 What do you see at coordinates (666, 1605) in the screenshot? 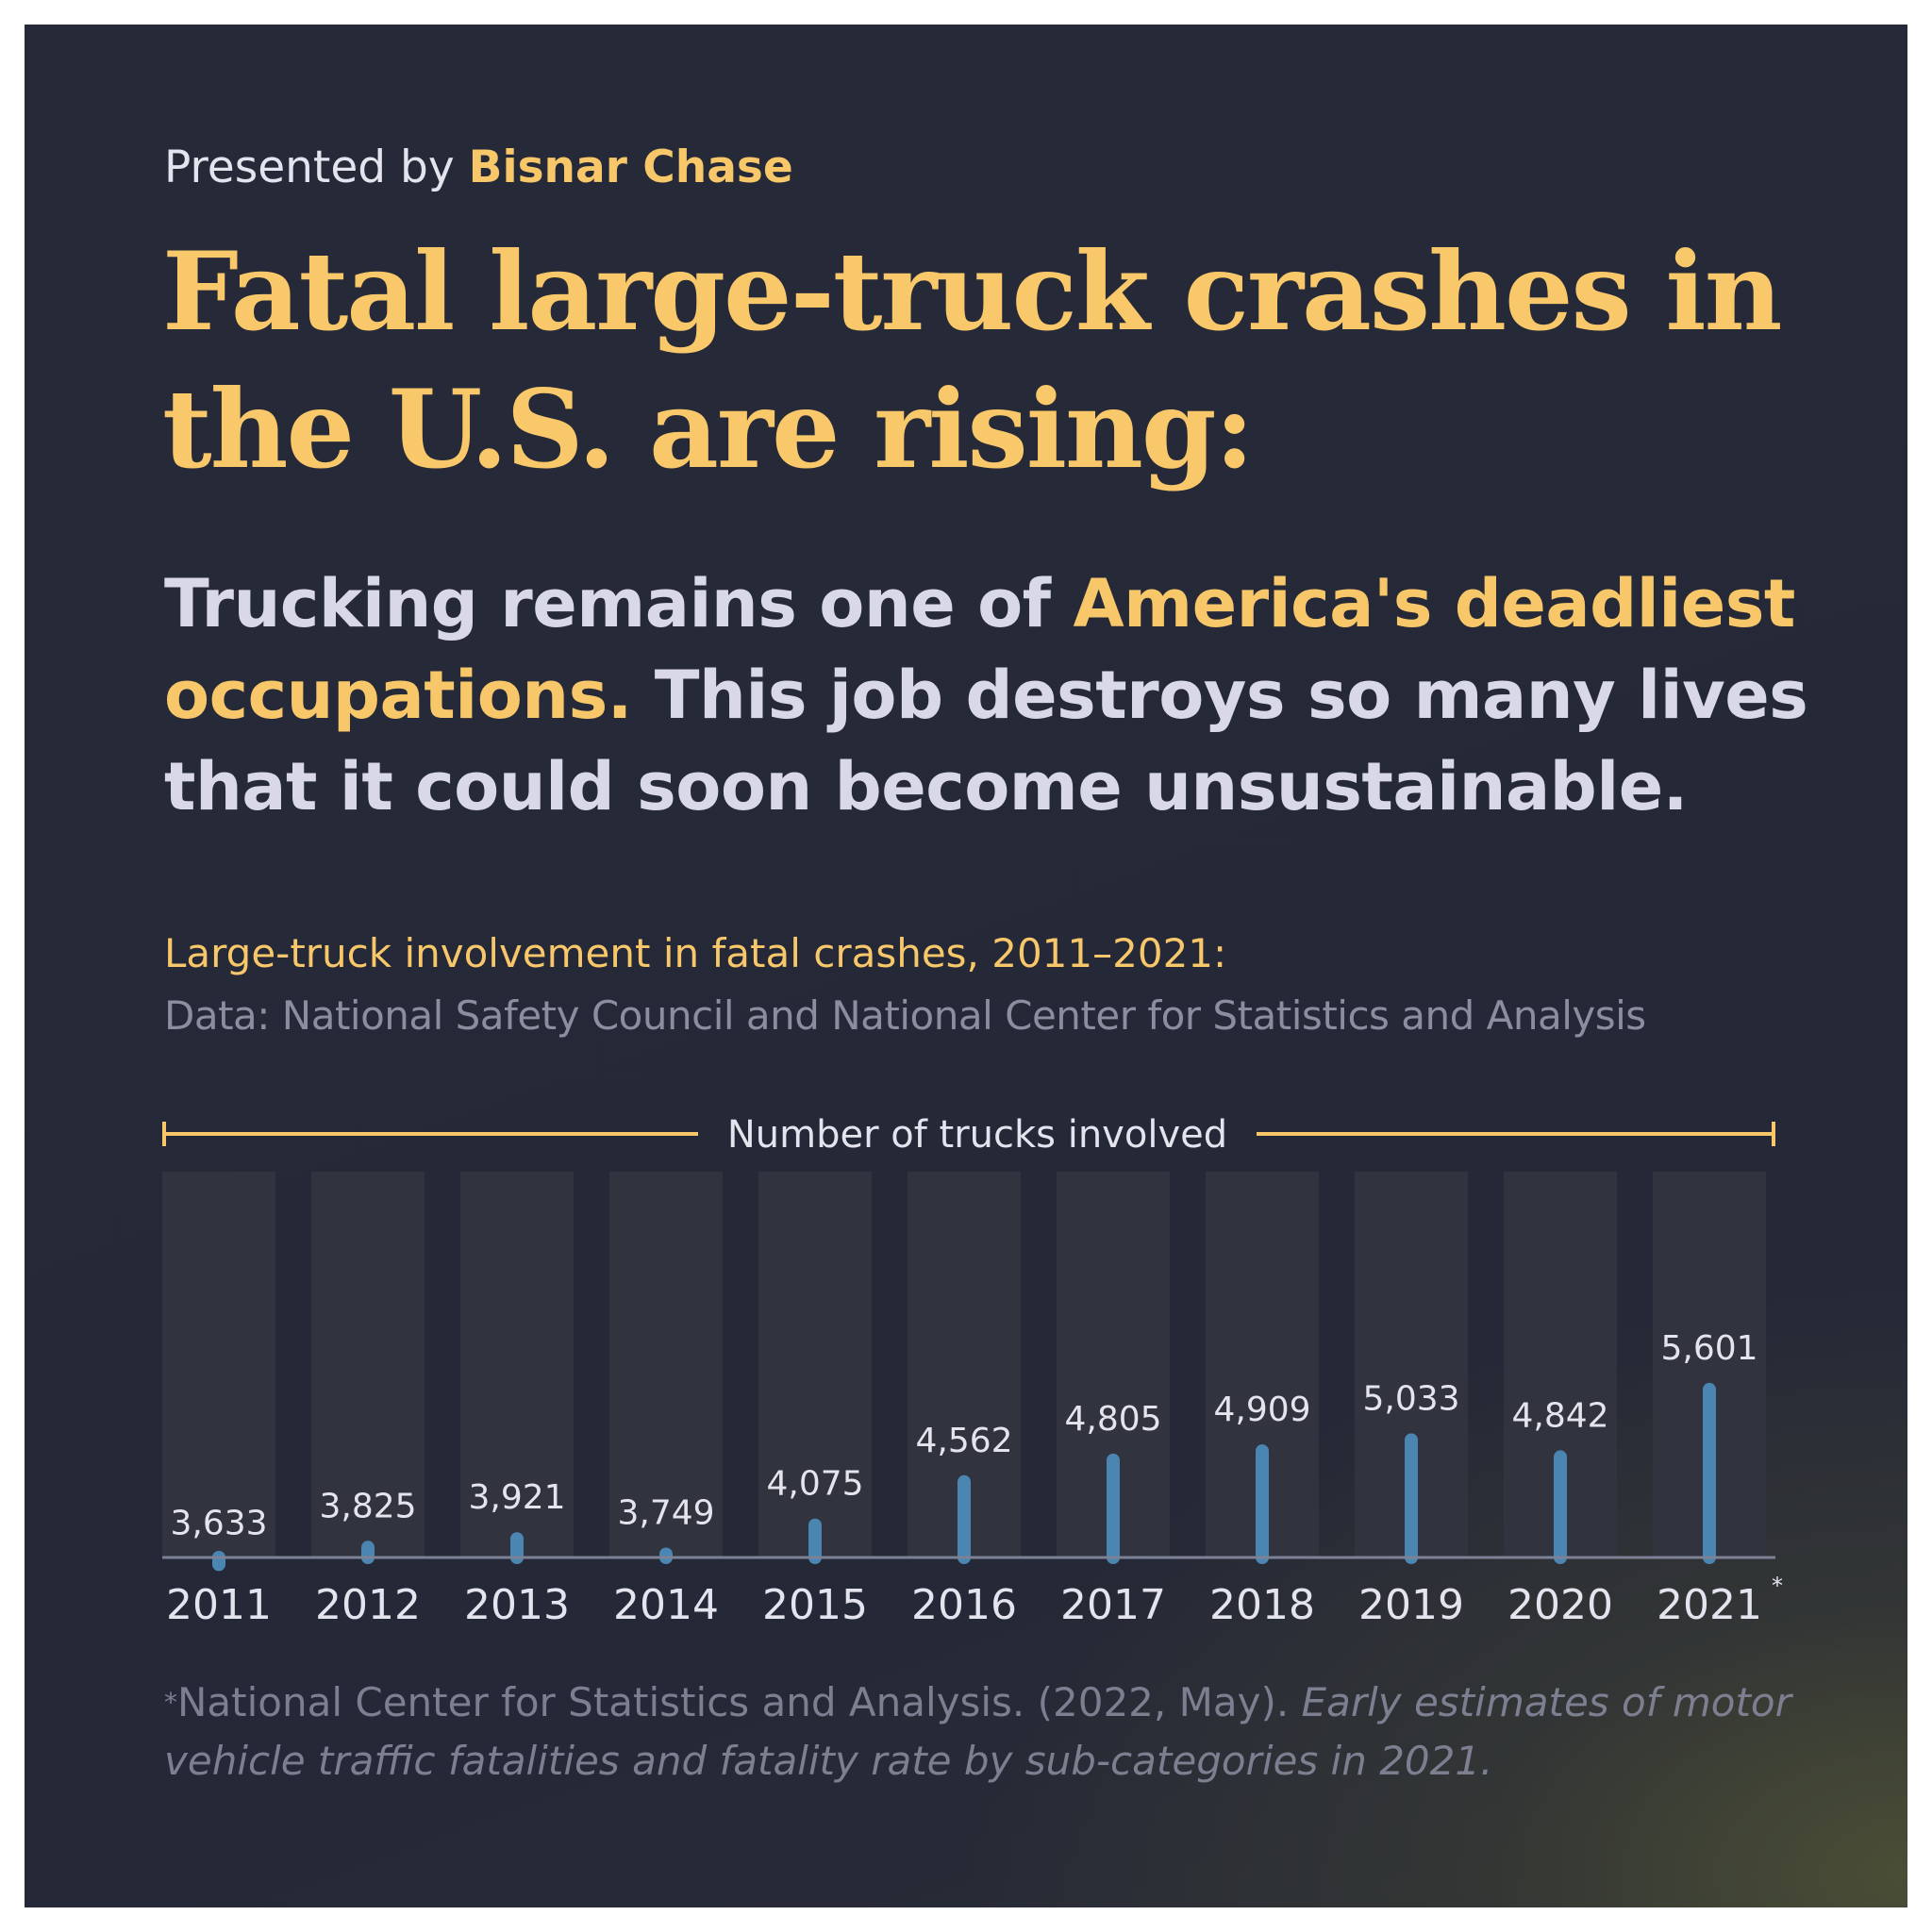
I see `year-label: 2014` at bounding box center [666, 1605].